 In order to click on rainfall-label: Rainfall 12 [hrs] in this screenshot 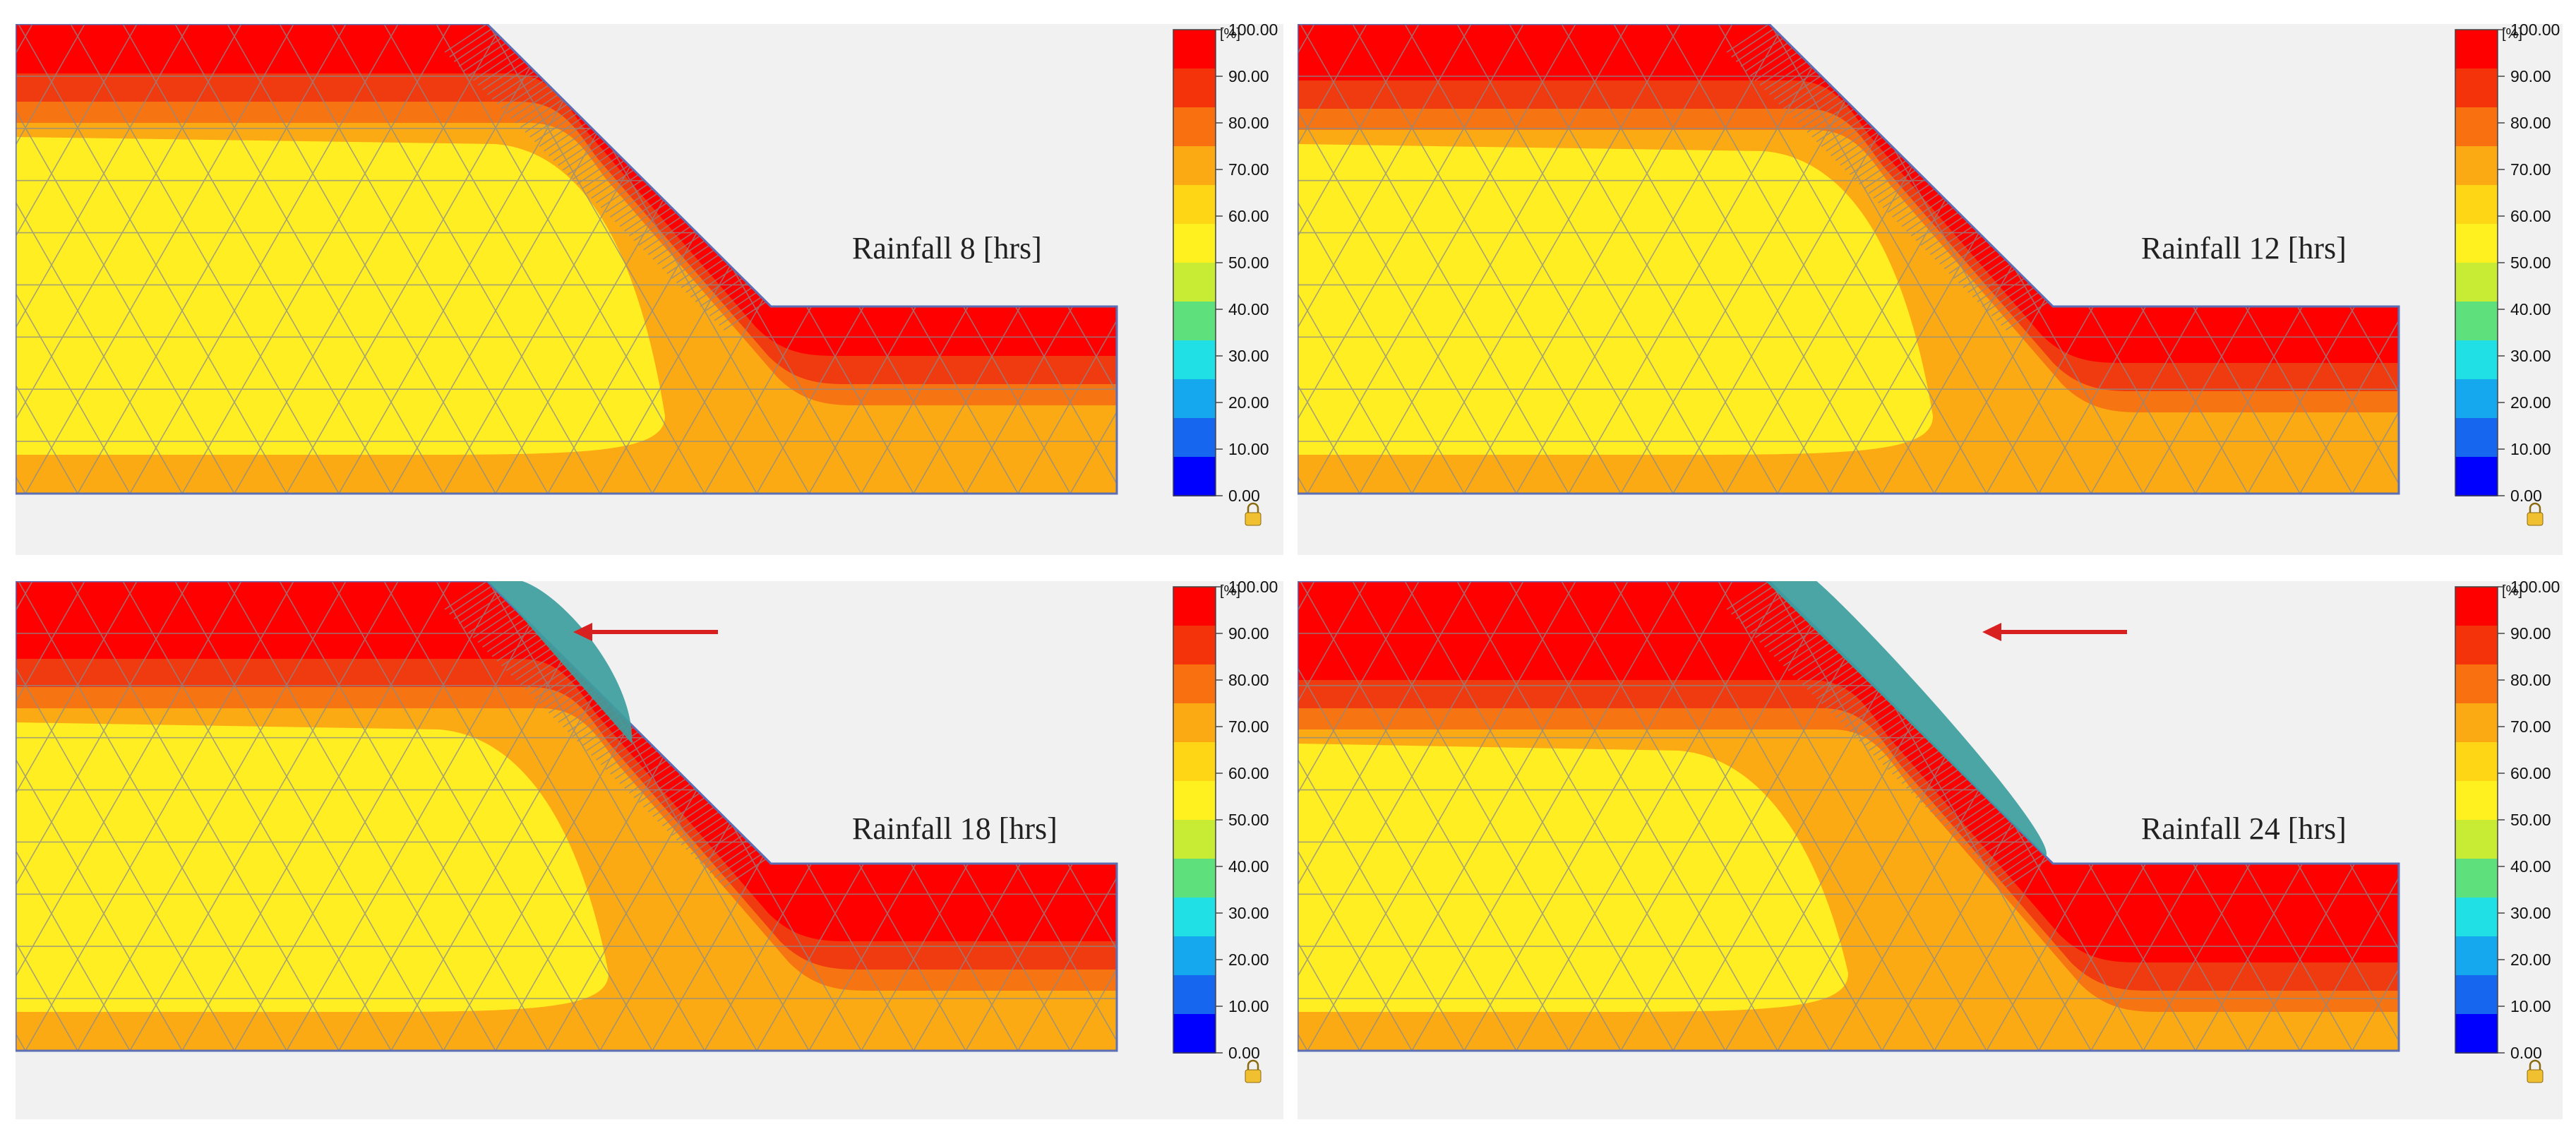, I will do `click(2244, 248)`.